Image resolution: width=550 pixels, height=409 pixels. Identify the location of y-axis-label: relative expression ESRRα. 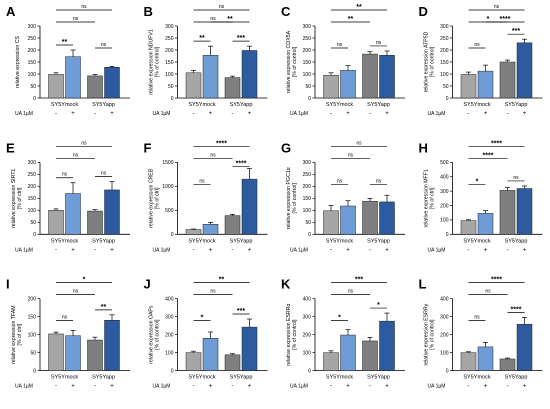
(289, 335).